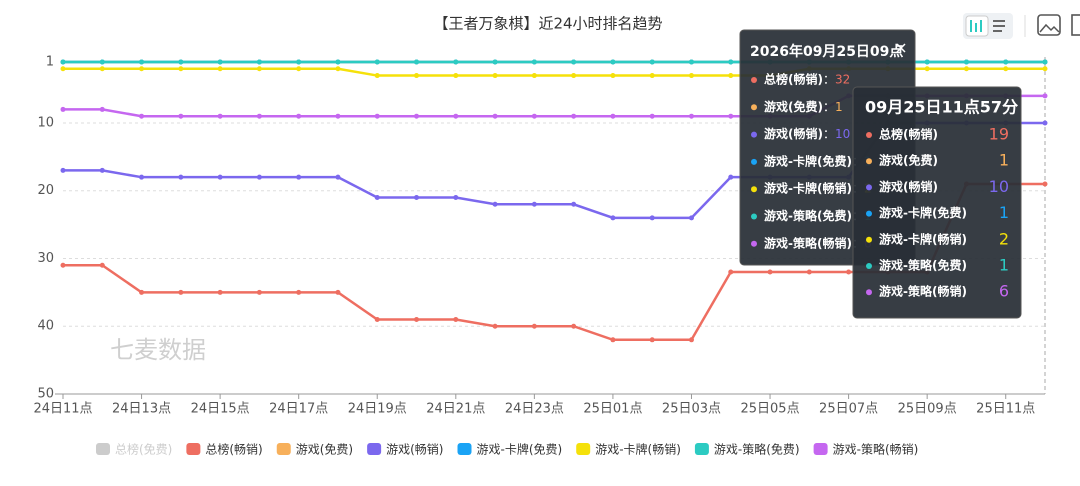 The width and height of the screenshot is (1080, 486). Describe the element at coordinates (45, 258) in the screenshot. I see `y-tick-label: 30` at that location.